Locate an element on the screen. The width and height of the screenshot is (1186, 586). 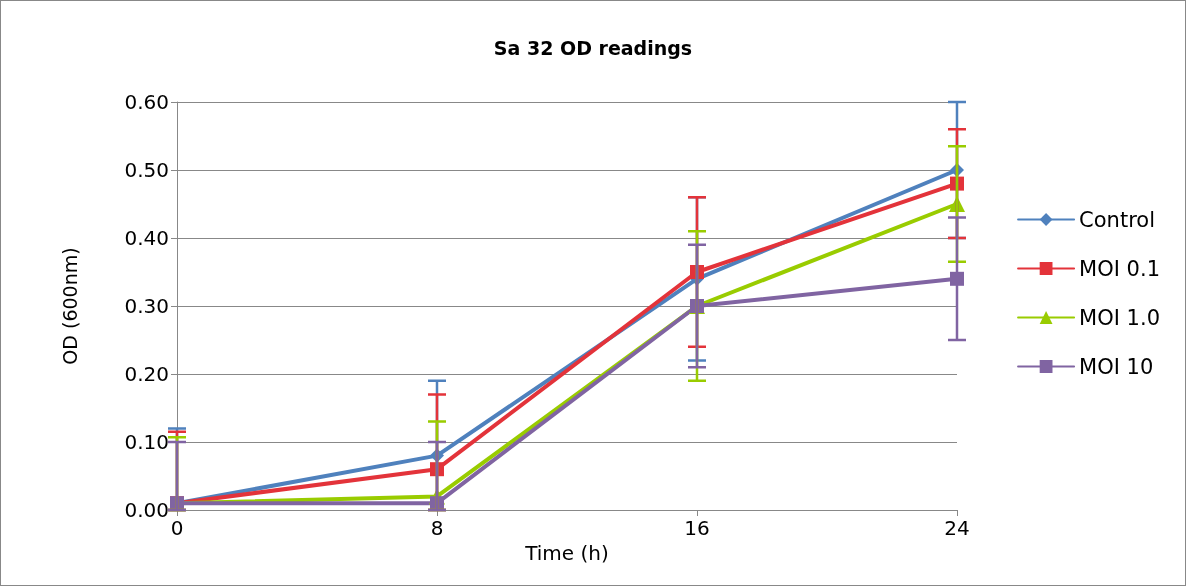
y-tick-label: 0.60 is located at coordinates (146, 102).